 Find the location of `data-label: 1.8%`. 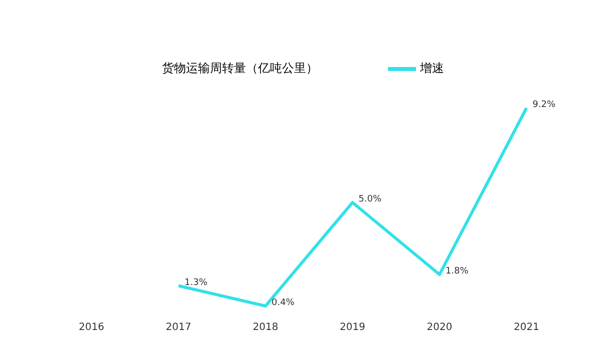

data-label: 1.8% is located at coordinates (457, 271).